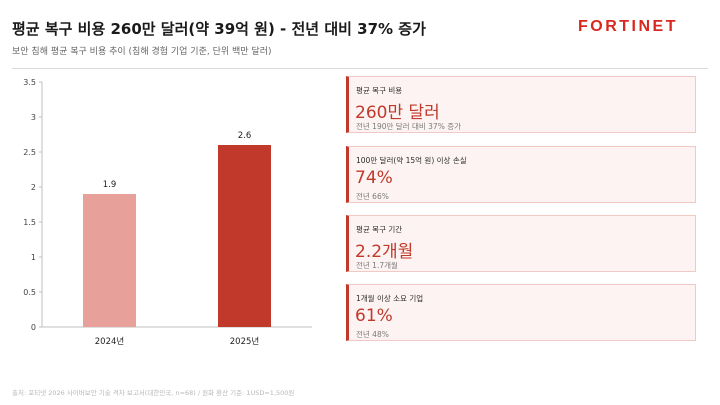  I want to click on kpi-card-label: 평균 복구 기간, so click(379, 229).